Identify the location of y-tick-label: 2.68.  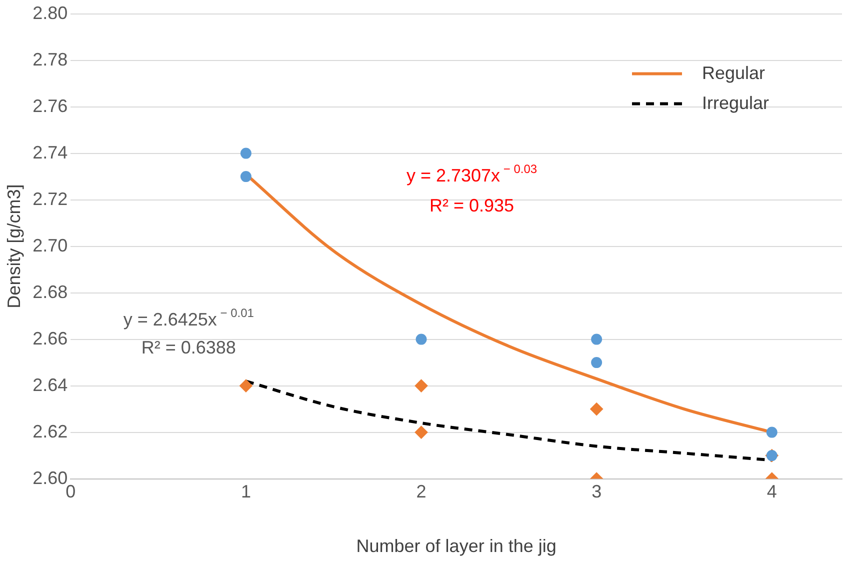
(50, 292).